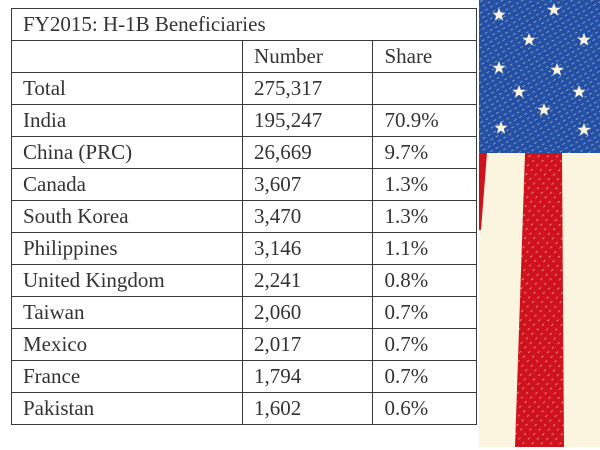  I want to click on table-title: FY2015: H-1B Beneficiaries, so click(244, 24).